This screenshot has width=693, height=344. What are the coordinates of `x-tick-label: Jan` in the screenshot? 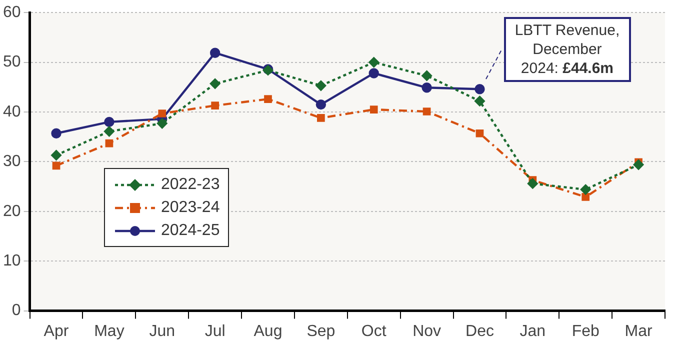 It's located at (533, 331).